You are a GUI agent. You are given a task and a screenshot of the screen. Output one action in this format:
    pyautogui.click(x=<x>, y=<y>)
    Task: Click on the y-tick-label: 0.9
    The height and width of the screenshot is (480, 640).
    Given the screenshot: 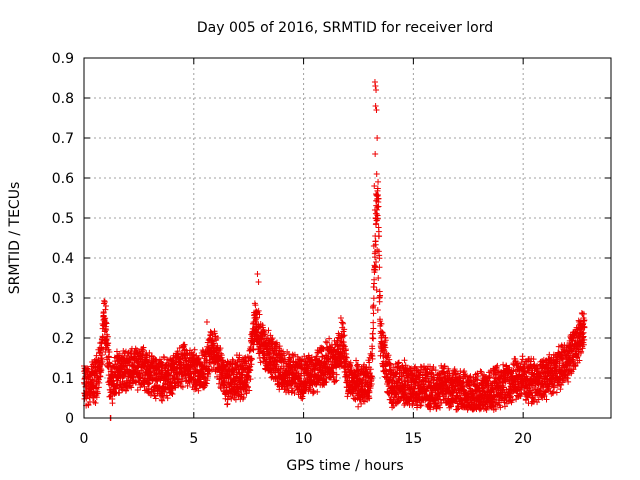 What is the action you would take?
    pyautogui.click(x=63, y=59)
    